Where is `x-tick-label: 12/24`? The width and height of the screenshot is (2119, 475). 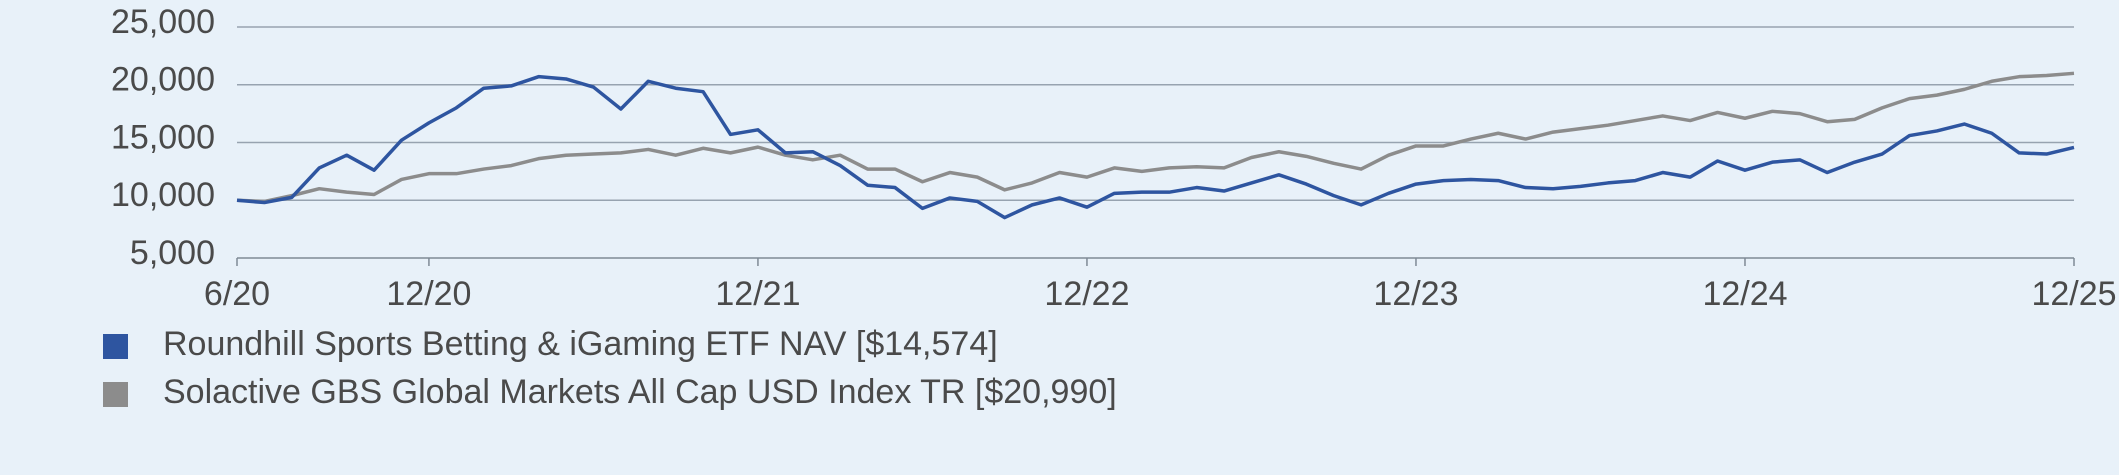 x-tick-label: 12/24 is located at coordinates (1744, 294).